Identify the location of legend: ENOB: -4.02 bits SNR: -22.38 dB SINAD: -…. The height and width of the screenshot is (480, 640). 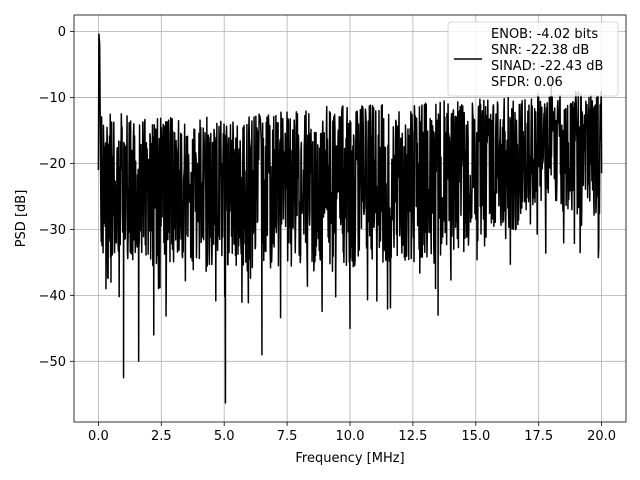
(533, 59).